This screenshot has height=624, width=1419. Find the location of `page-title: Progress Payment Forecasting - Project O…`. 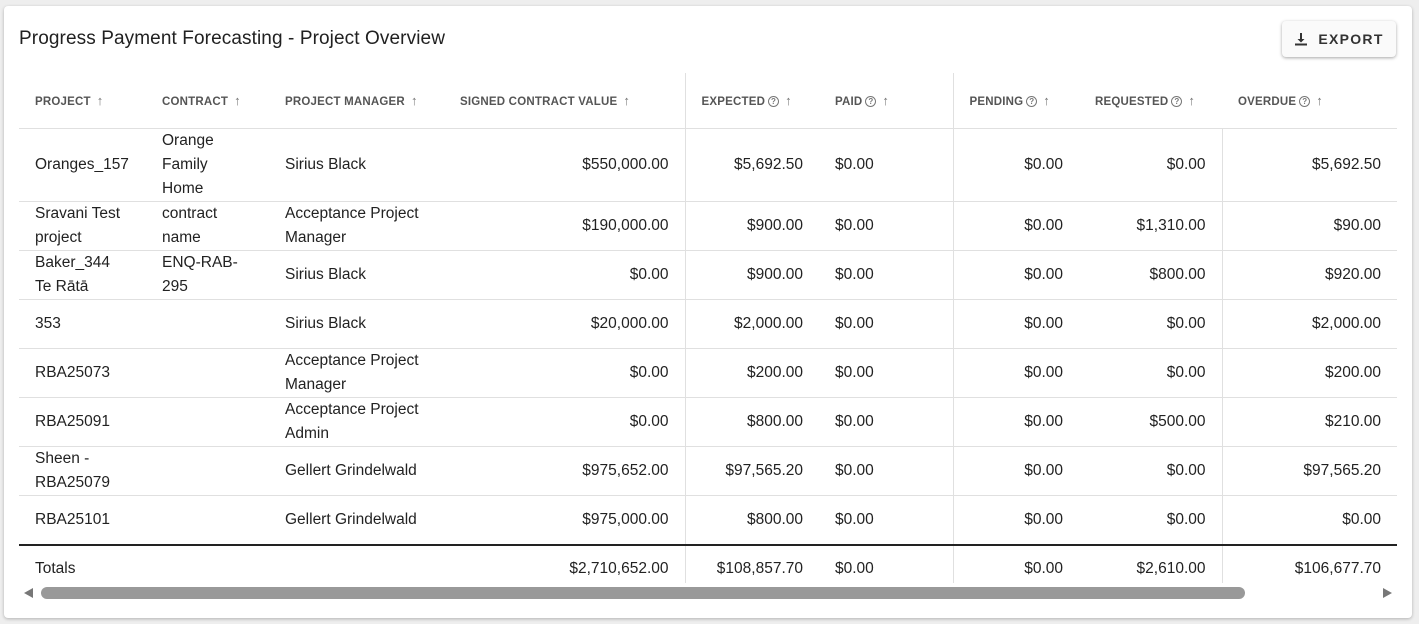

page-title: Progress Payment Forecasting - Project O… is located at coordinates (232, 38).